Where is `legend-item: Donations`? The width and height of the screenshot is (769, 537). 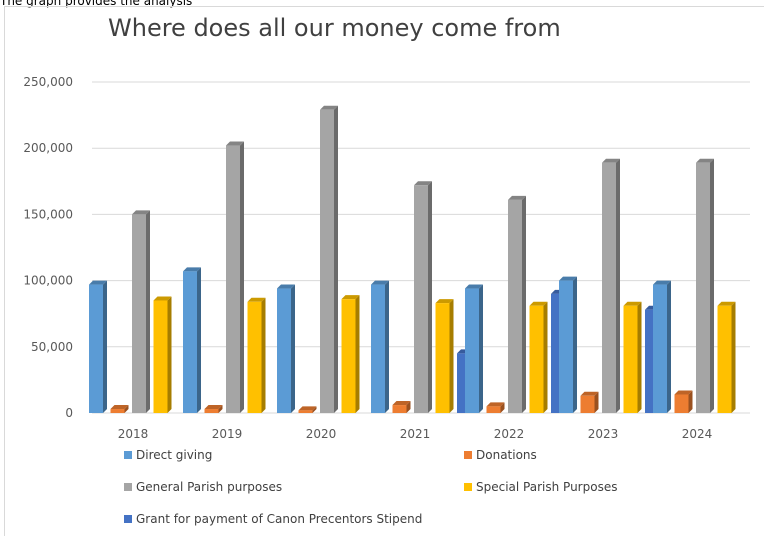
legend-item: Donations is located at coordinates (500, 455).